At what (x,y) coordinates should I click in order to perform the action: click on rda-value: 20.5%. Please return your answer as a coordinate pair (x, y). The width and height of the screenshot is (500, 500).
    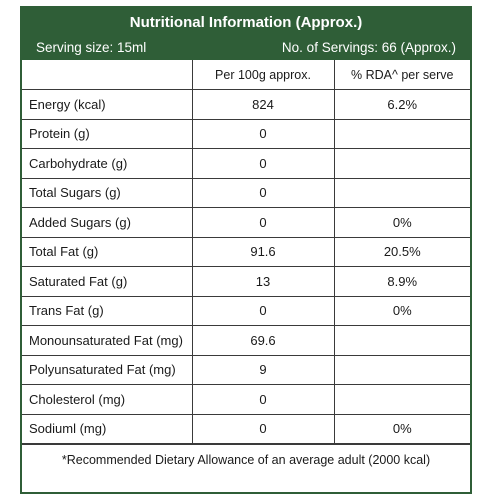
    Looking at the image, I should click on (401, 251).